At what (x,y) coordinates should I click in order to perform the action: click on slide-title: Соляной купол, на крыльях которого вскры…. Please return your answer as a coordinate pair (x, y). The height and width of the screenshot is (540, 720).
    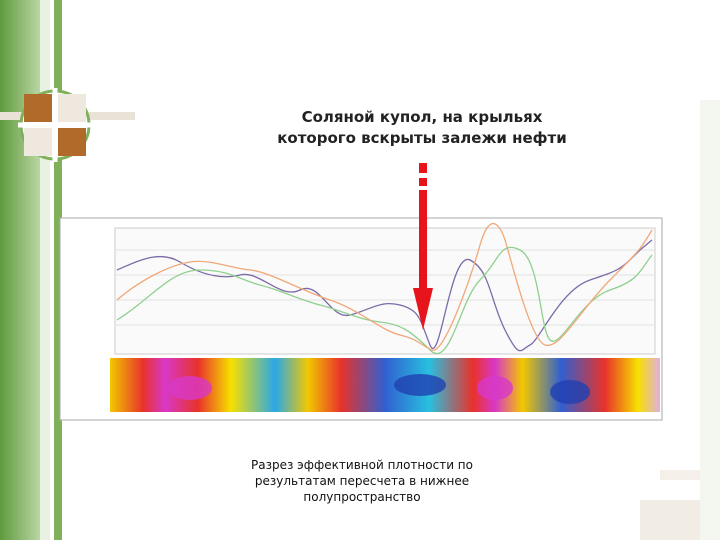
    Looking at the image, I should click on (422, 128).